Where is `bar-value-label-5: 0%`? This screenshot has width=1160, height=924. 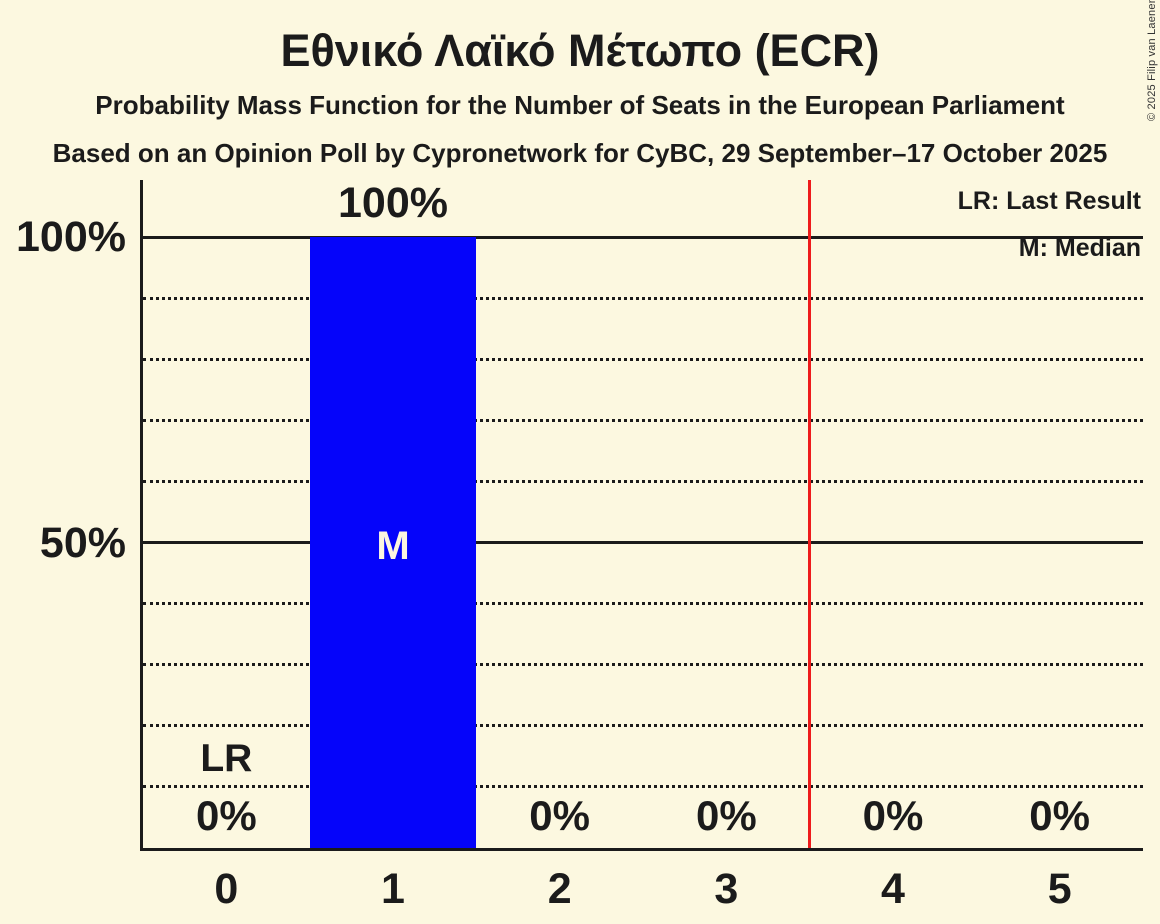 bar-value-label-5: 0% is located at coordinates (1059, 815).